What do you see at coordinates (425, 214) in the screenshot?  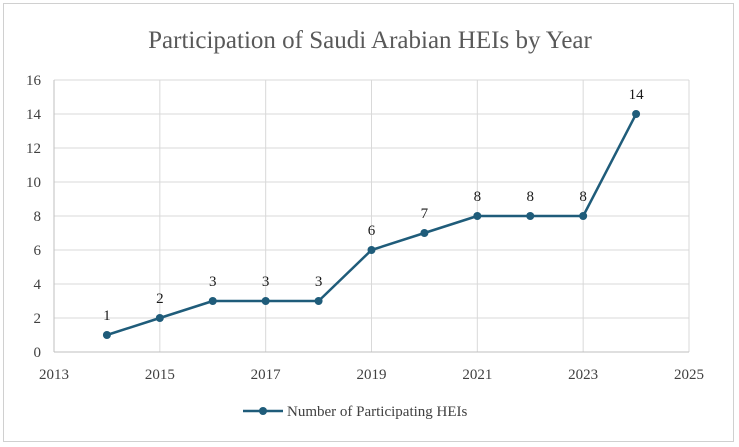 I see `data-label: 7` at bounding box center [425, 214].